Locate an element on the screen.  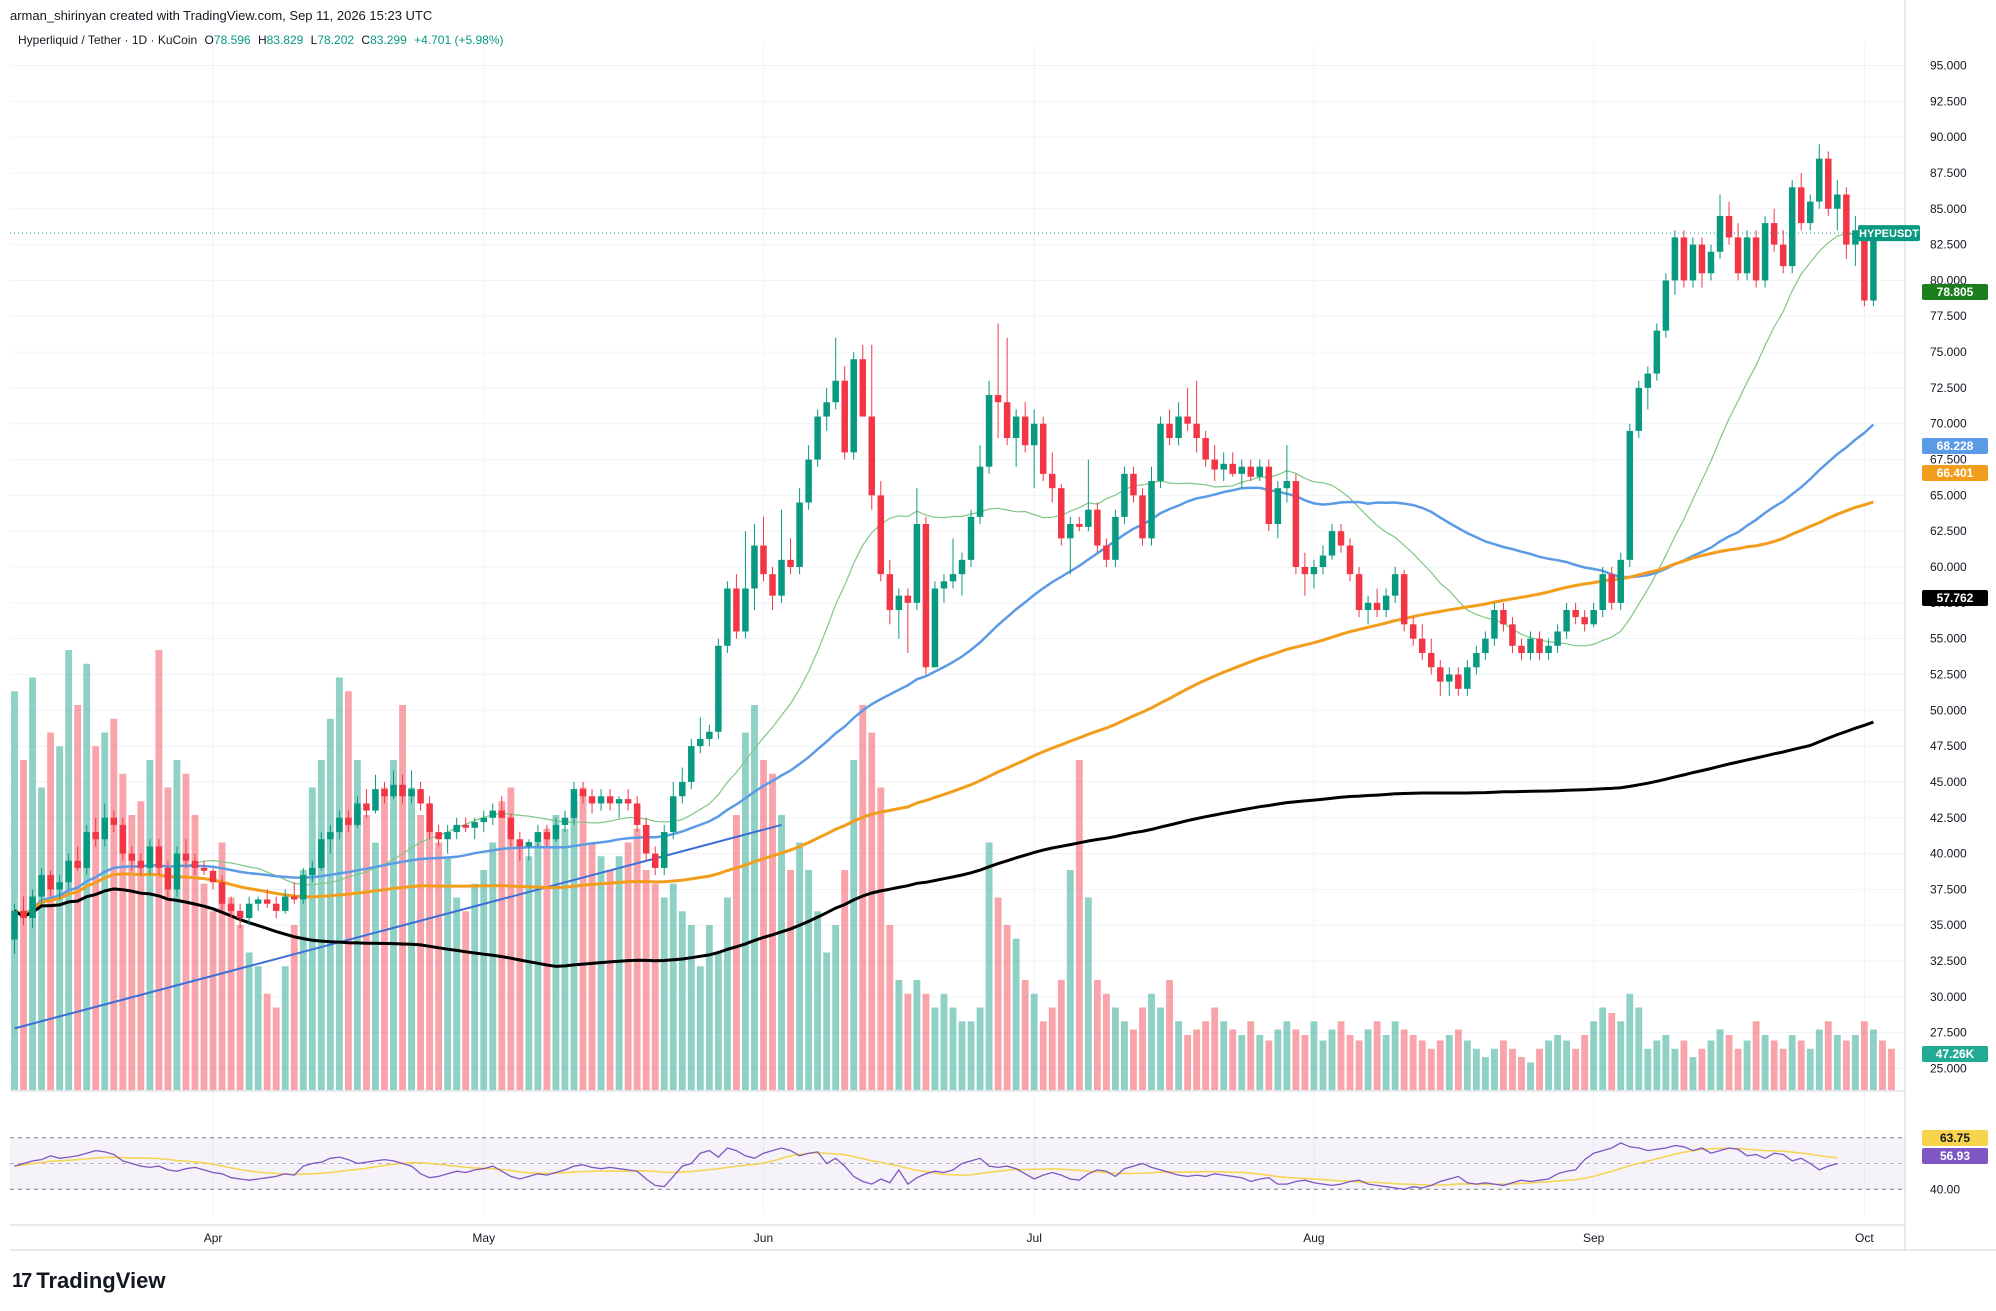
symbol-tag-bg is located at coordinates (1889, 233).